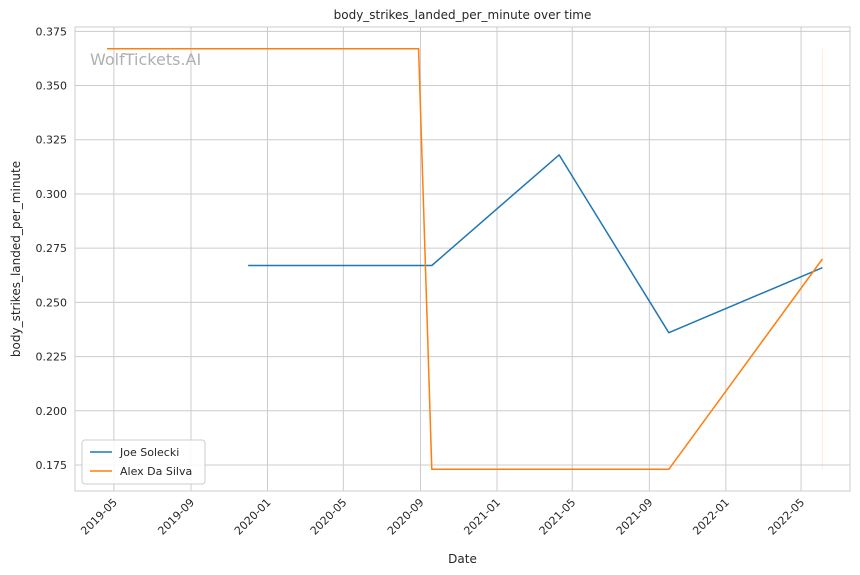 The image size is (860, 575). What do you see at coordinates (52, 86) in the screenshot?
I see `y-tick-label: 0.350` at bounding box center [52, 86].